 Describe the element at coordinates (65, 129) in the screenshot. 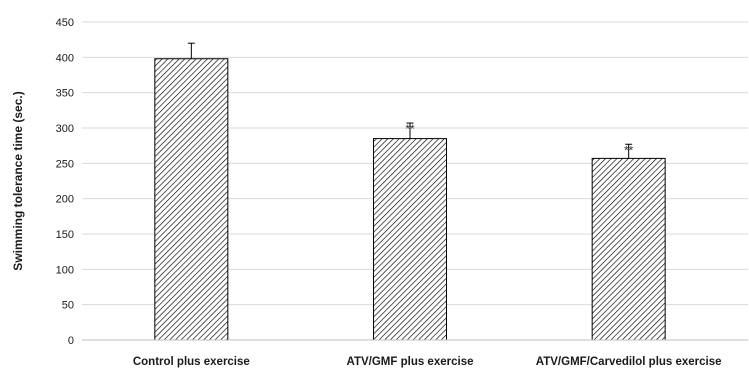

I see `y-tick-label: 300` at that location.